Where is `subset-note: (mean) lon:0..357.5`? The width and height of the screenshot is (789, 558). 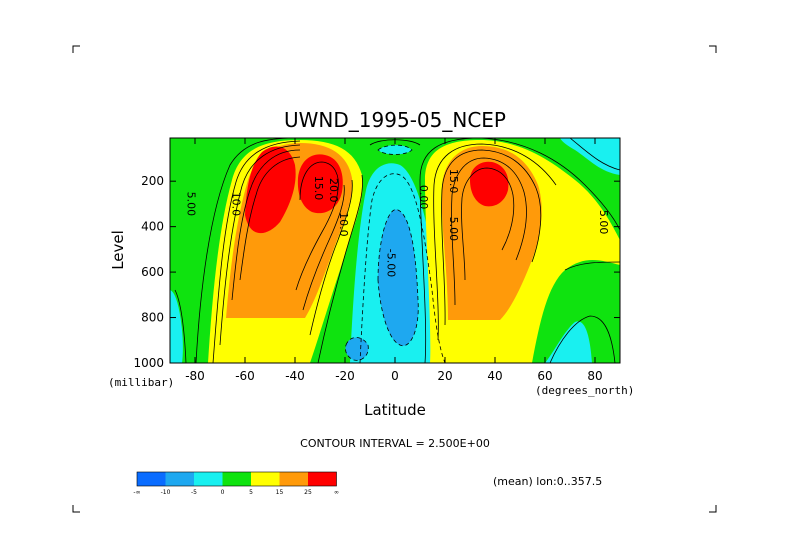 subset-note: (mean) lon:0..357.5 is located at coordinates (547, 481).